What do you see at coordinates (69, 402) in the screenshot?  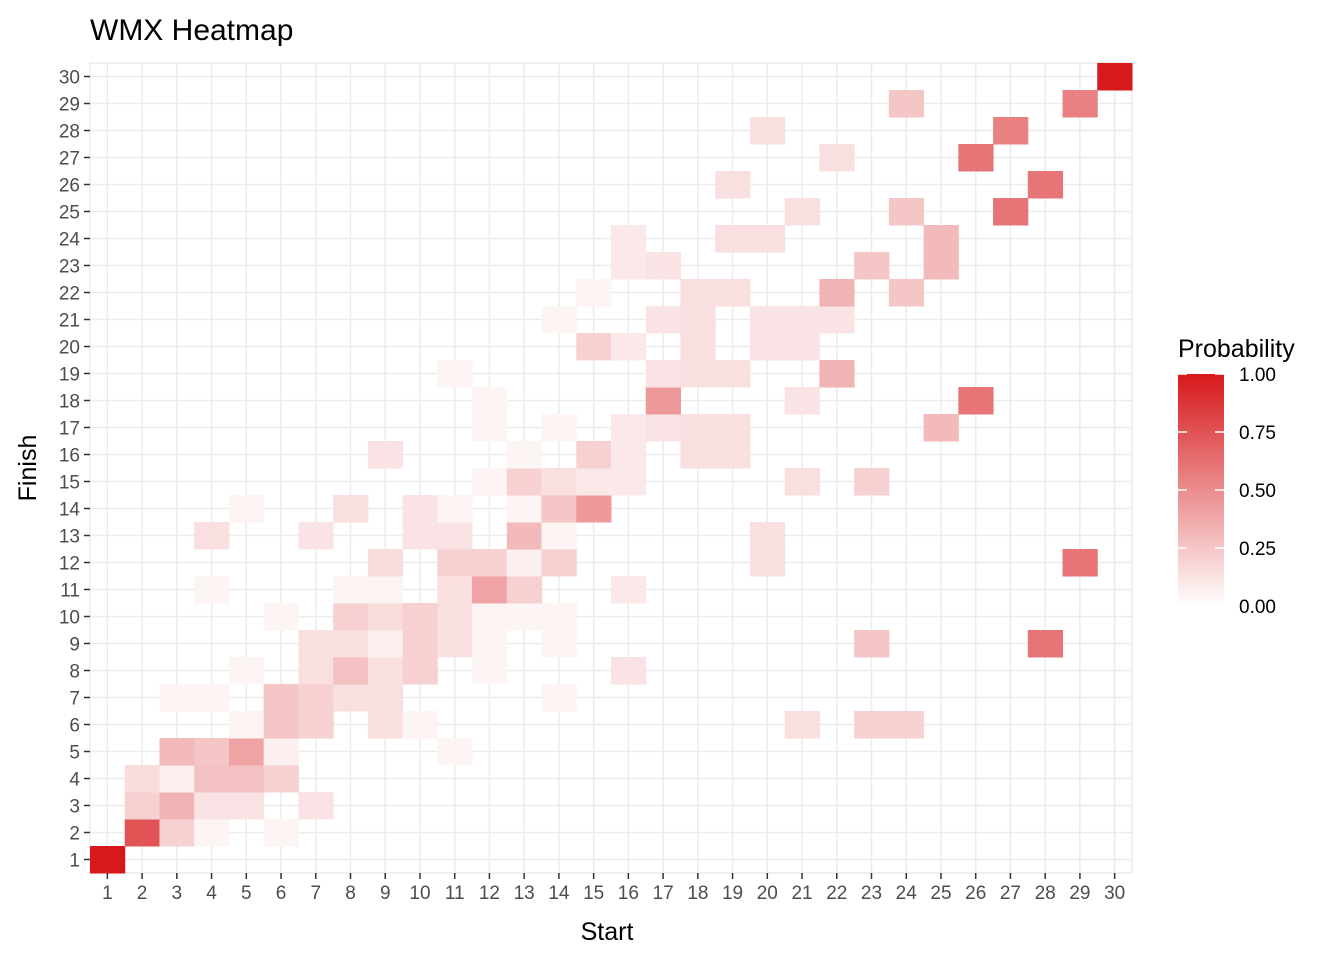 I see `y-tick-label: 18` at bounding box center [69, 402].